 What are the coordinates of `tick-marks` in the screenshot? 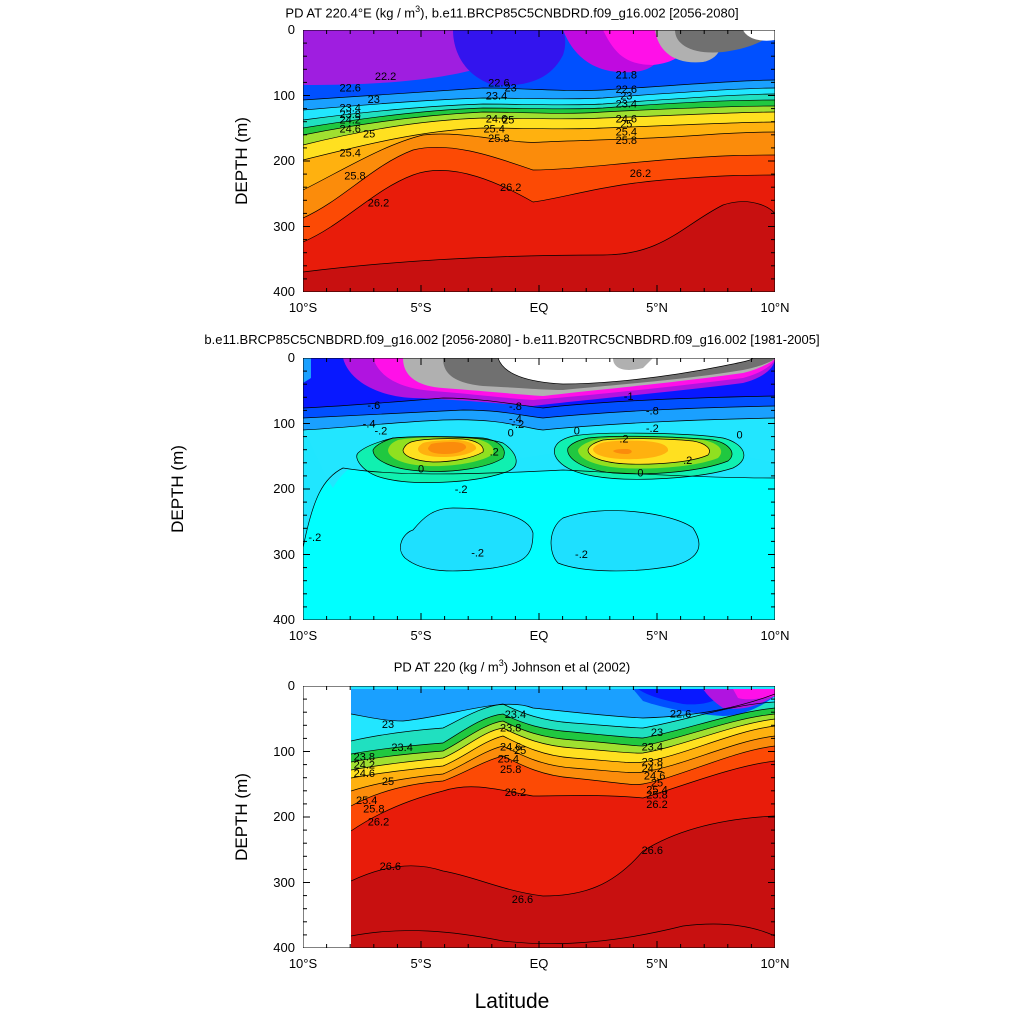 It's located at (539, 817).